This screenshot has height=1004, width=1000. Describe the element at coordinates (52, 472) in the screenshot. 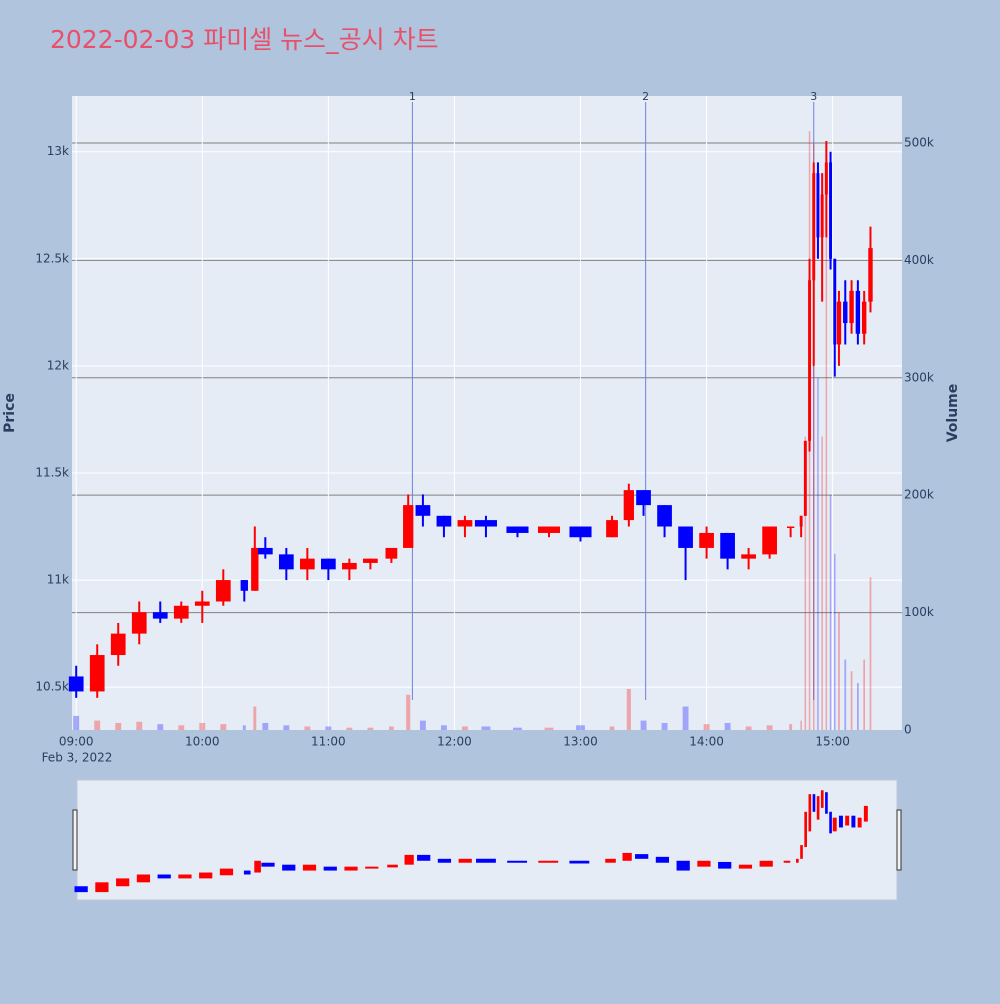

I see `y-tick-label: 11.5k` at that location.